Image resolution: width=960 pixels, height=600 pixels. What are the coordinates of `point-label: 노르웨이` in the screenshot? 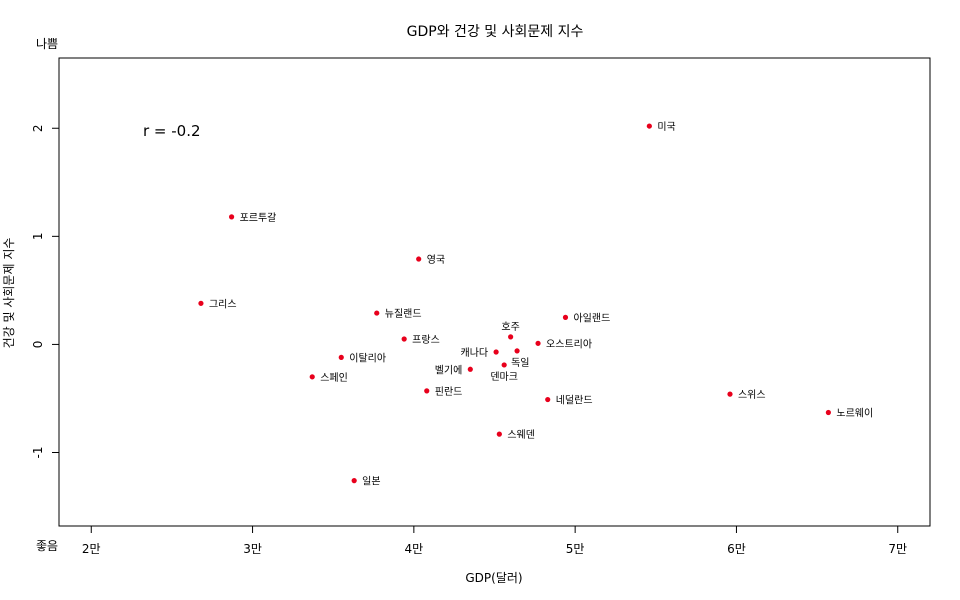 It's located at (854, 414).